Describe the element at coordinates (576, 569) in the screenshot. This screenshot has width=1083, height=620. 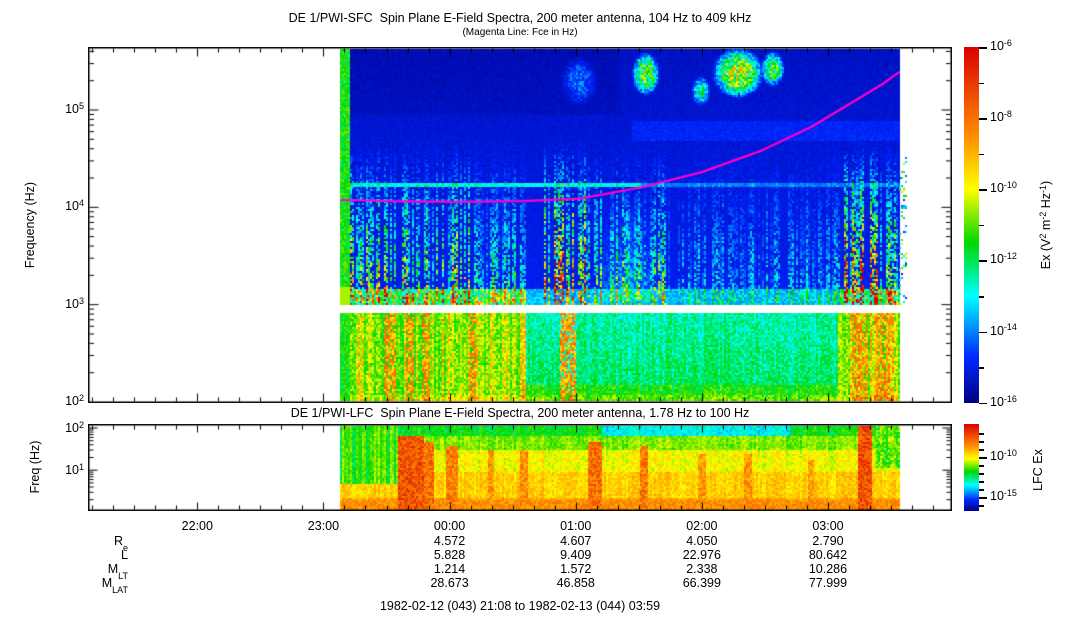
I see `ephemeris-value: 1.572` at that location.